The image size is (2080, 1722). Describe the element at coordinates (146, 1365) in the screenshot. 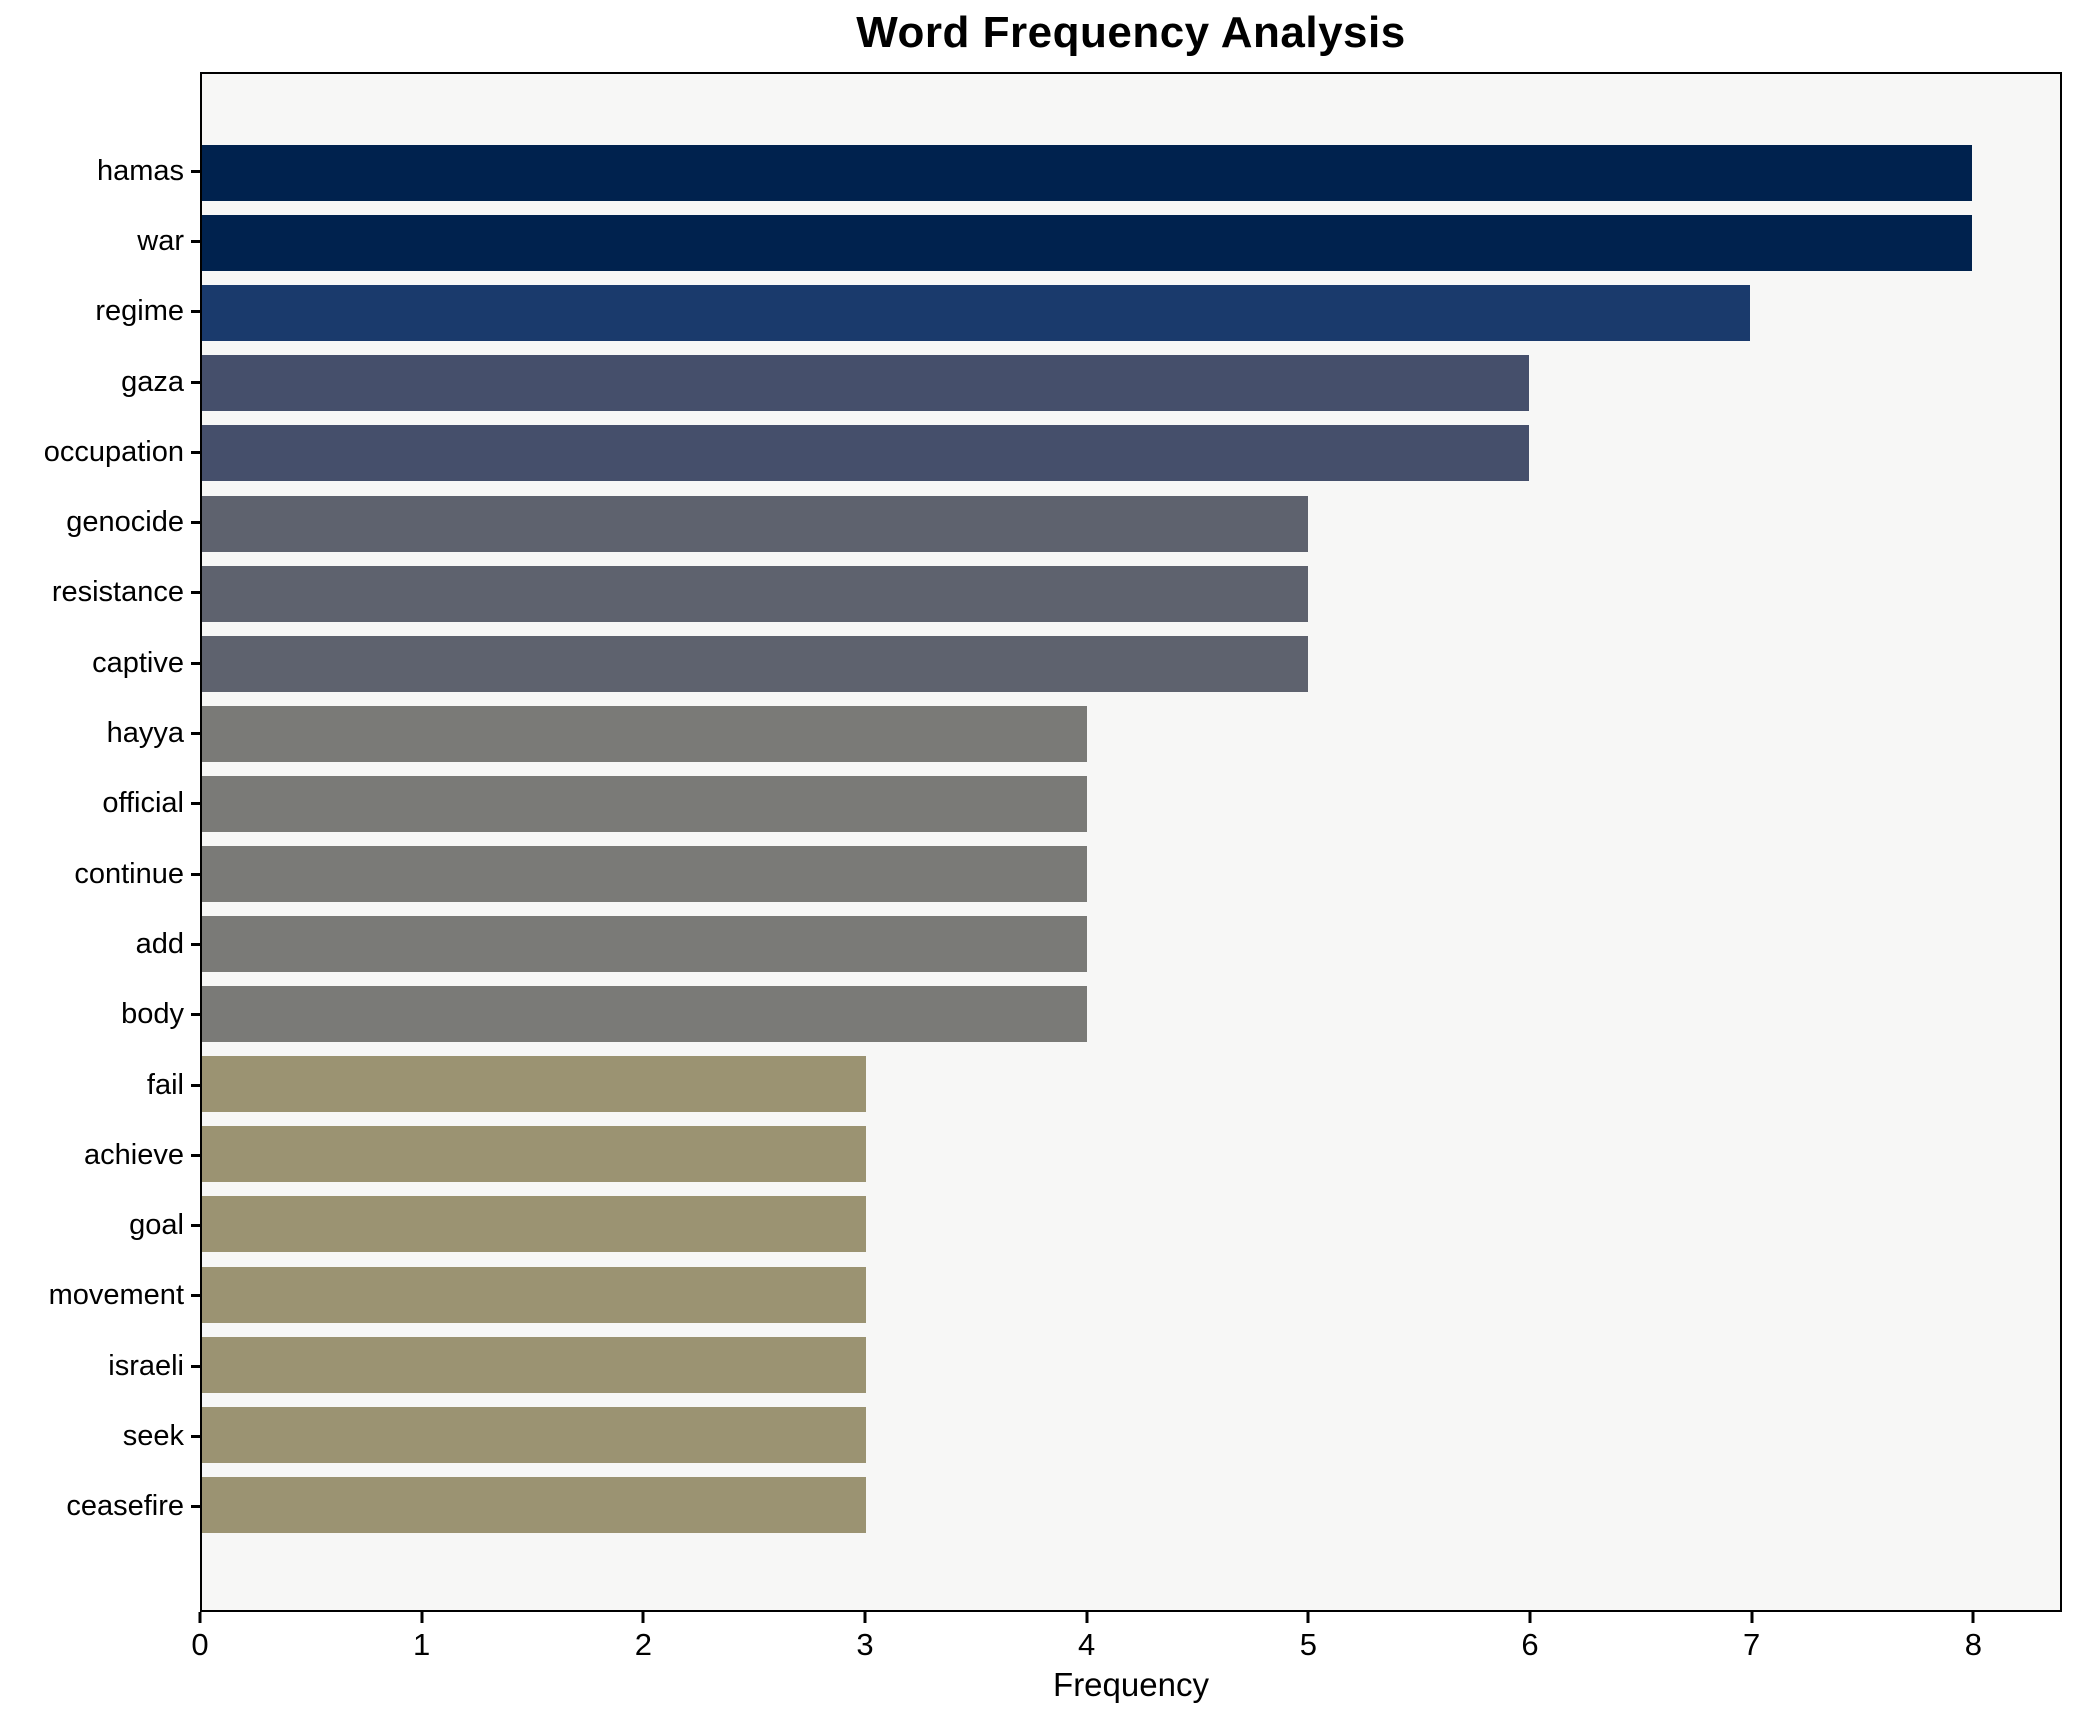

I see `y-tick-label: israeli` at that location.